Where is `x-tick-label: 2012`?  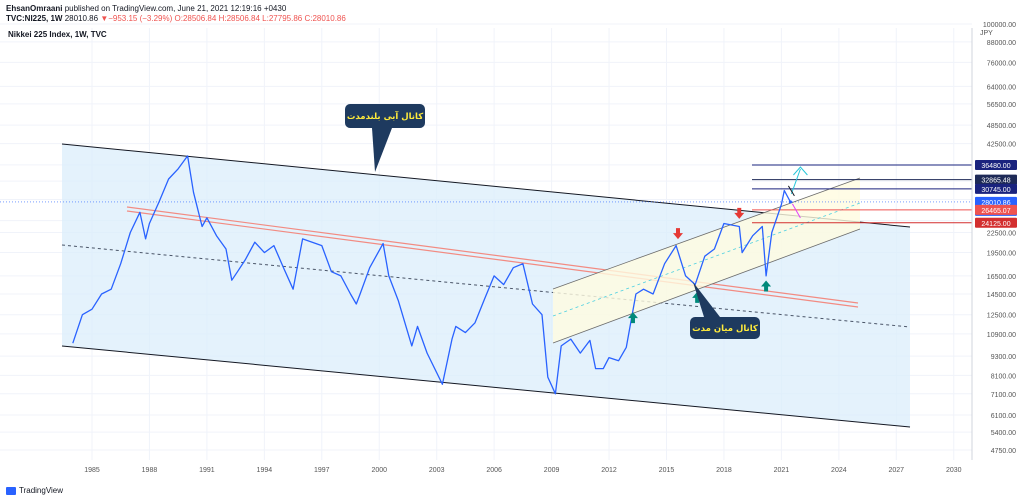
x-tick-label: 2012 is located at coordinates (609, 470).